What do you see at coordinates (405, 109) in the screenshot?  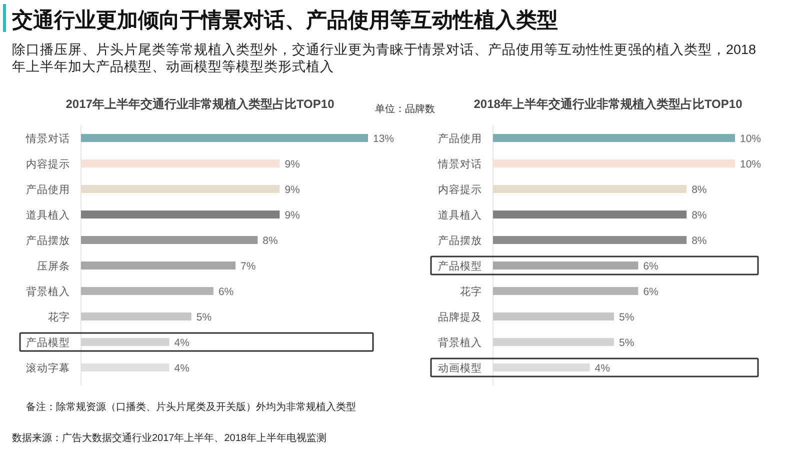 I see `text: 单位：品牌数` at bounding box center [405, 109].